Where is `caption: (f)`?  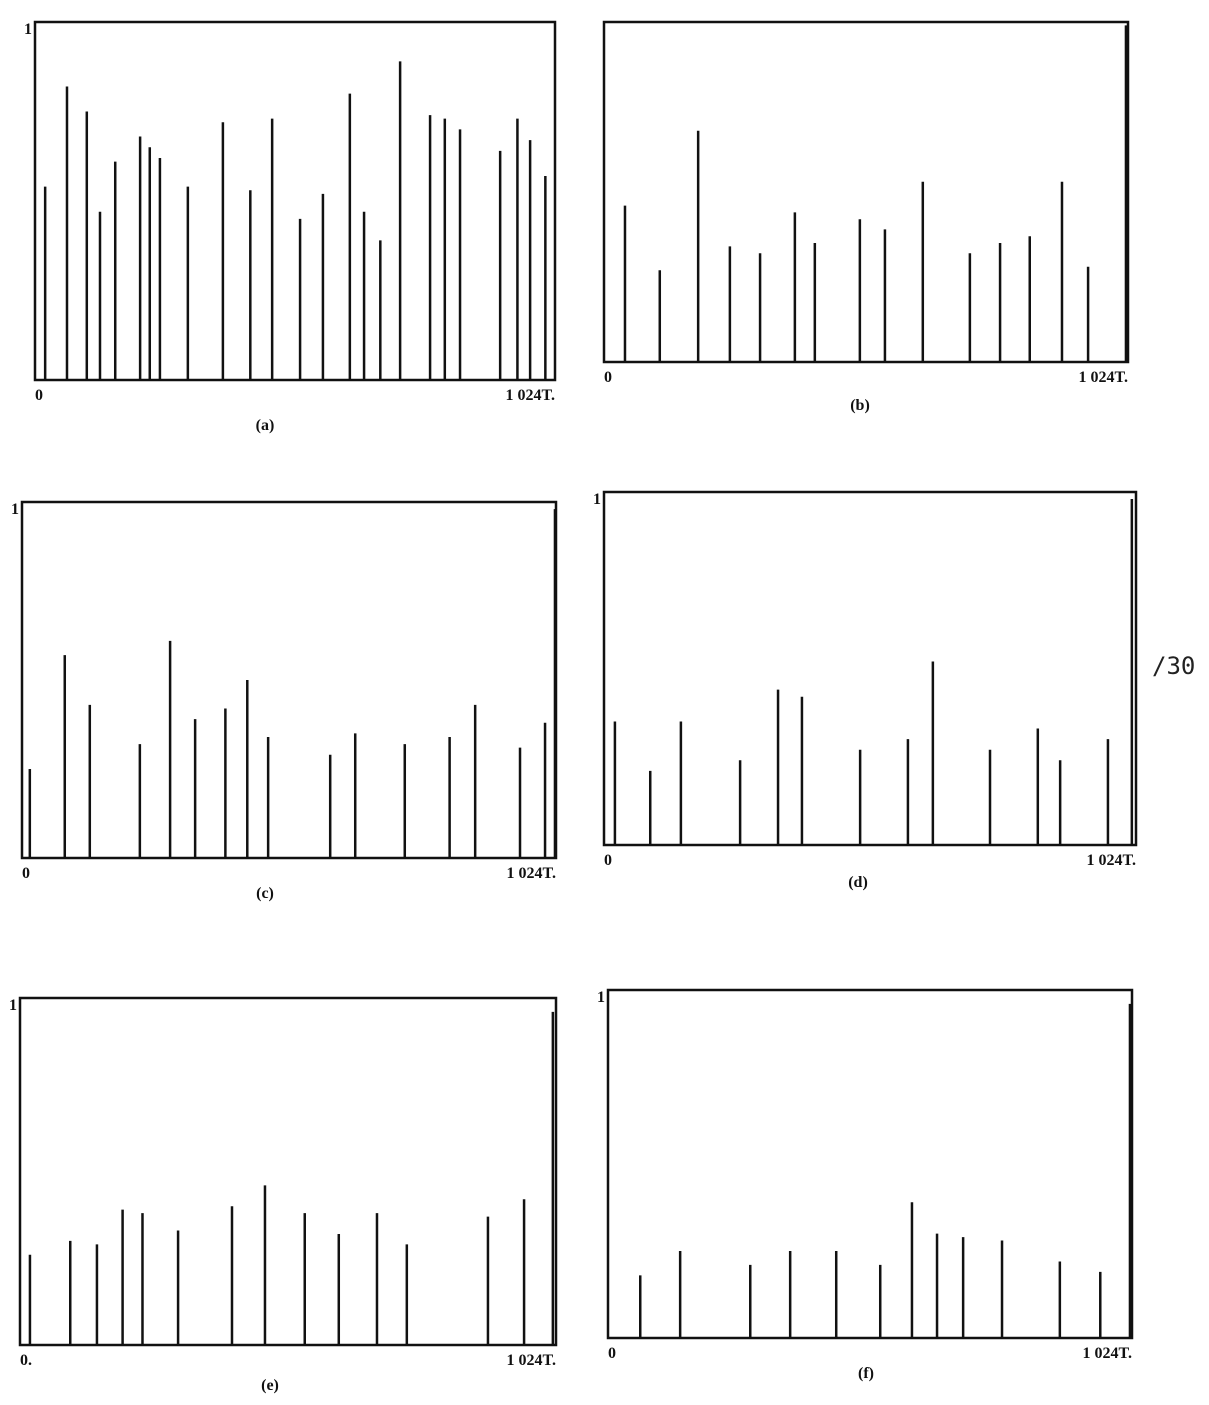 caption: (f) is located at coordinates (866, 1373).